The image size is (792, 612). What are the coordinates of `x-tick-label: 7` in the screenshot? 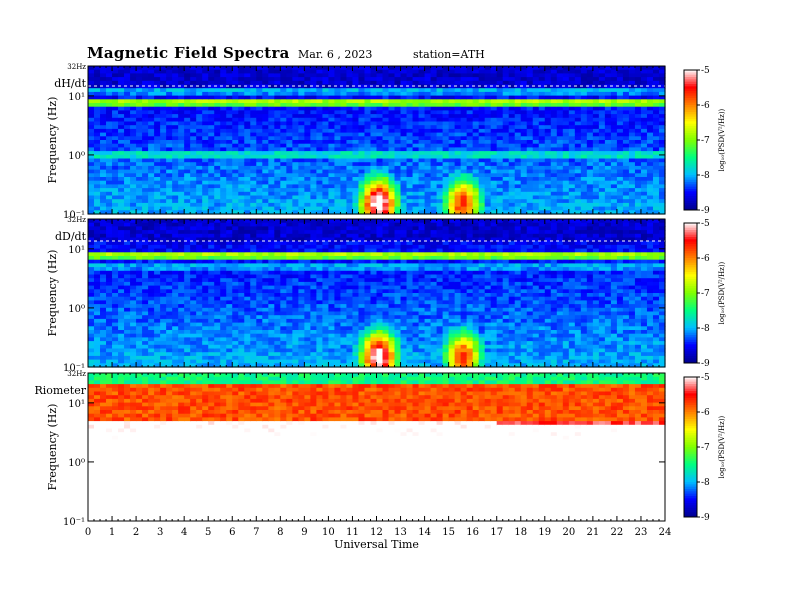 It's located at (256, 532).